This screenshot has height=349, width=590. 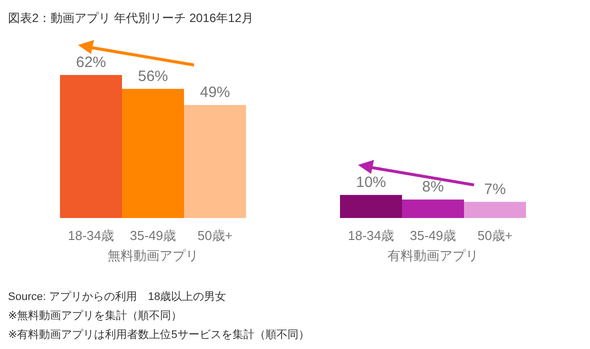 I want to click on data-label: 56%, so click(x=153, y=76).